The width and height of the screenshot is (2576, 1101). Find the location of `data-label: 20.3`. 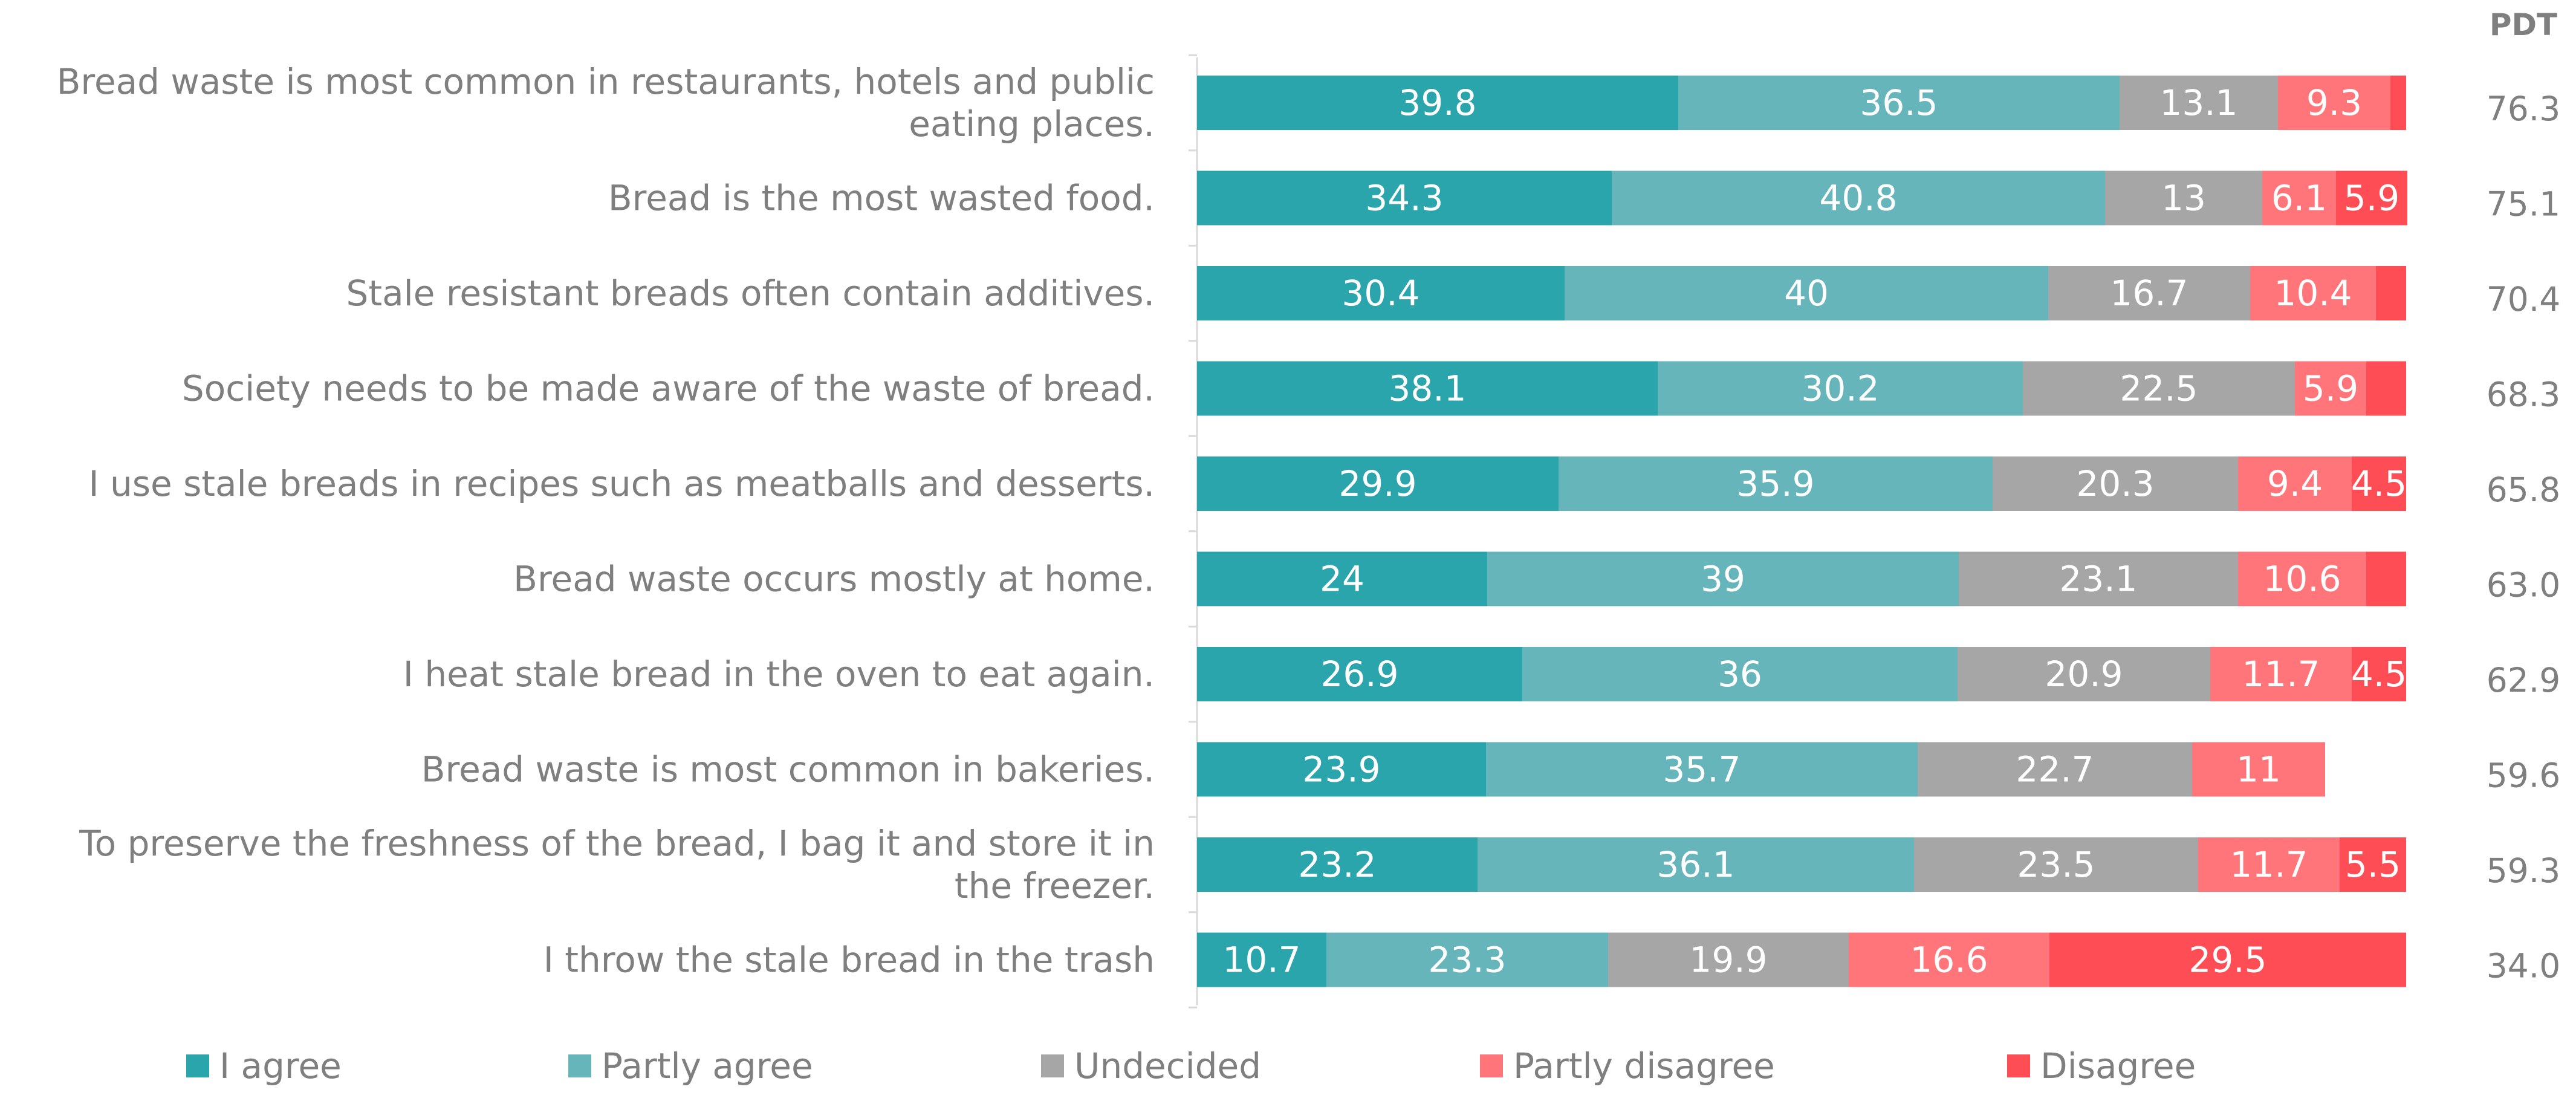

data-label: 20.3 is located at coordinates (2115, 483).